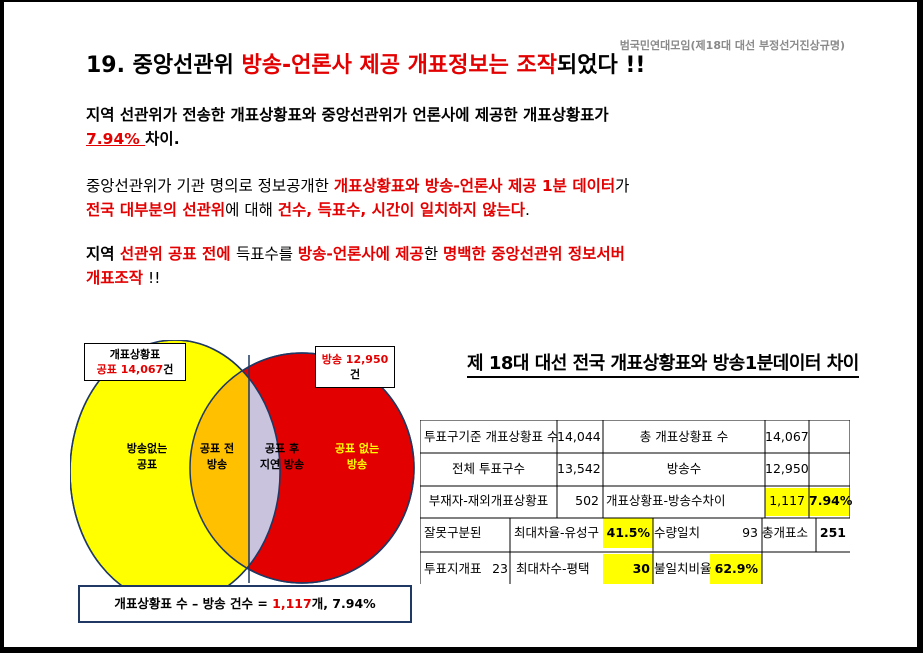  I want to click on table-row4-g: 251, so click(832, 532).